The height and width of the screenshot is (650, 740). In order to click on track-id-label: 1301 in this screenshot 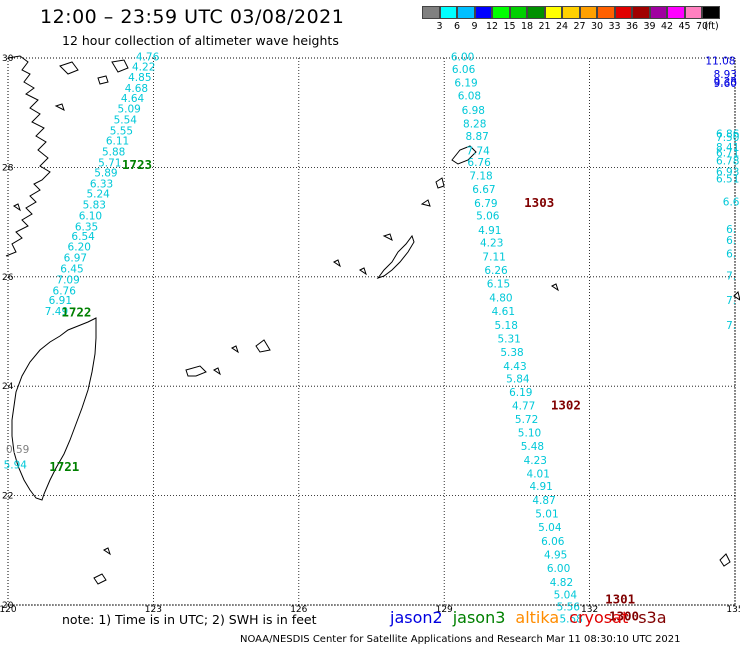, I will do `click(620, 598)`.